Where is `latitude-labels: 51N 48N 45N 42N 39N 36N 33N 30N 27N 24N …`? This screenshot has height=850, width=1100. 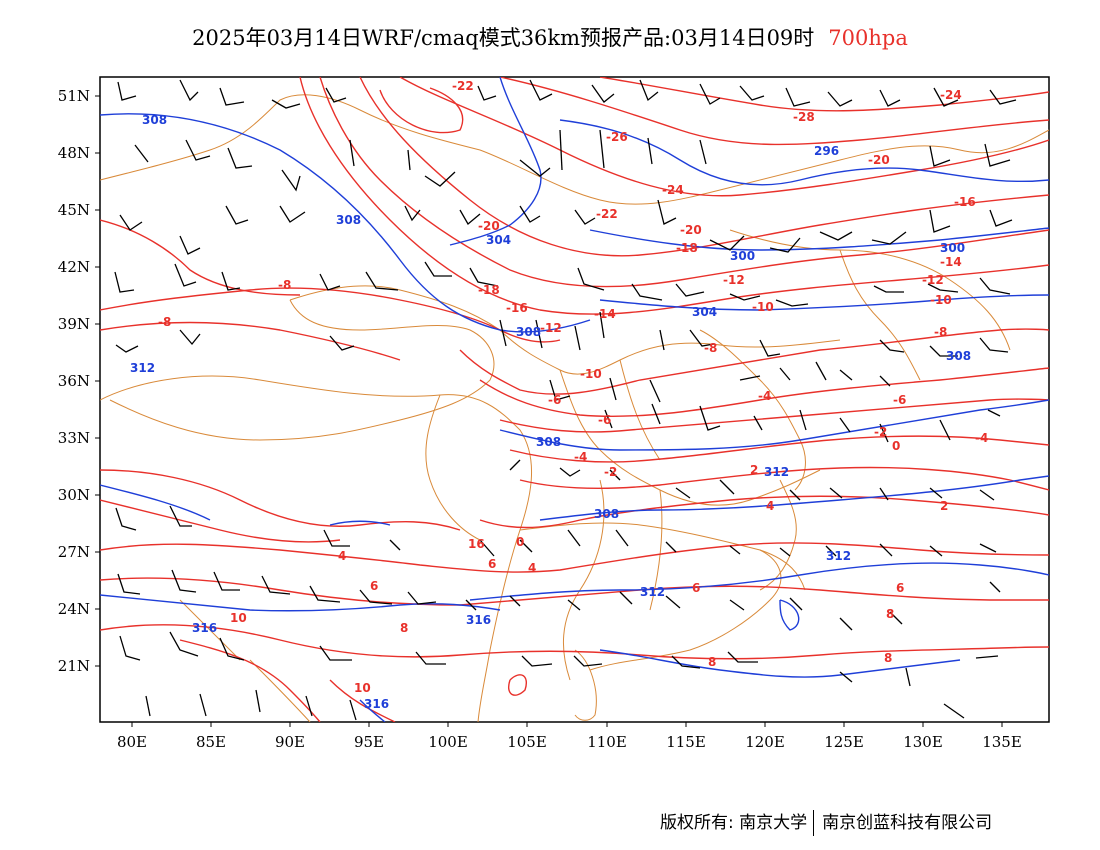
latitude-labels: 51N 48N 45N 42N 39N 36N 33N 30N 27N 24N … is located at coordinates (74, 381).